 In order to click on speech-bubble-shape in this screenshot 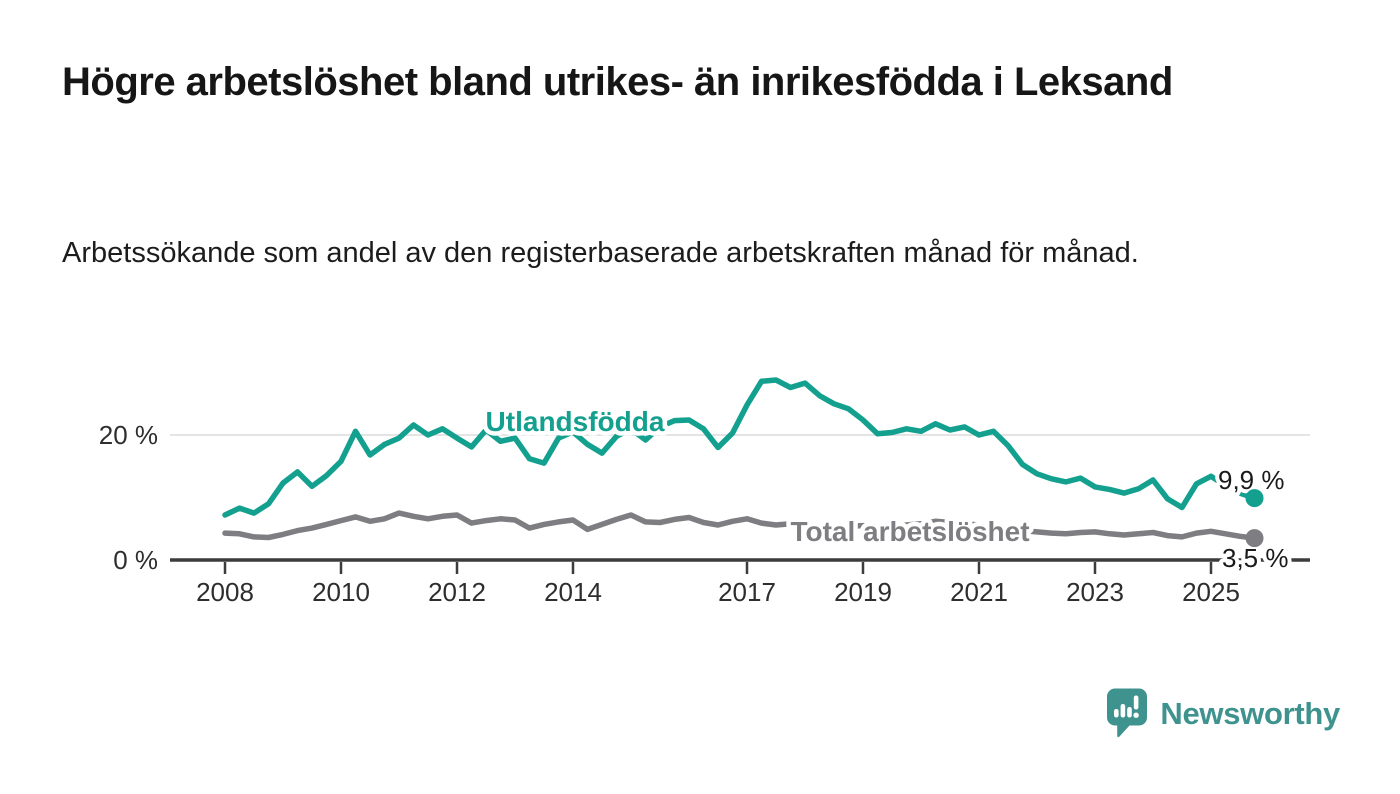, I will do `click(1127, 713)`.